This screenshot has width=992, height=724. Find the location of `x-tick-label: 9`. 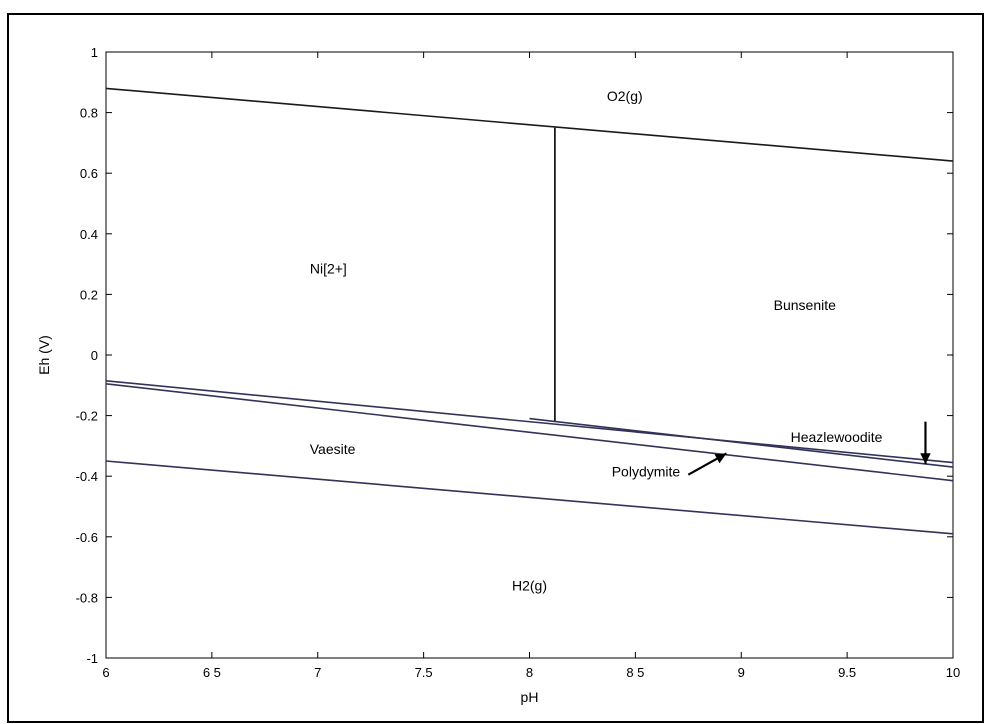

x-tick-label: 9 is located at coordinates (741, 672).